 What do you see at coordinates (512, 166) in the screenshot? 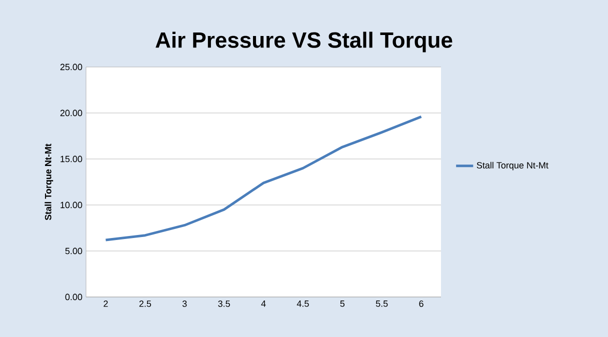
I see `legend-label: Stall Torque Nt-Mt` at bounding box center [512, 166].